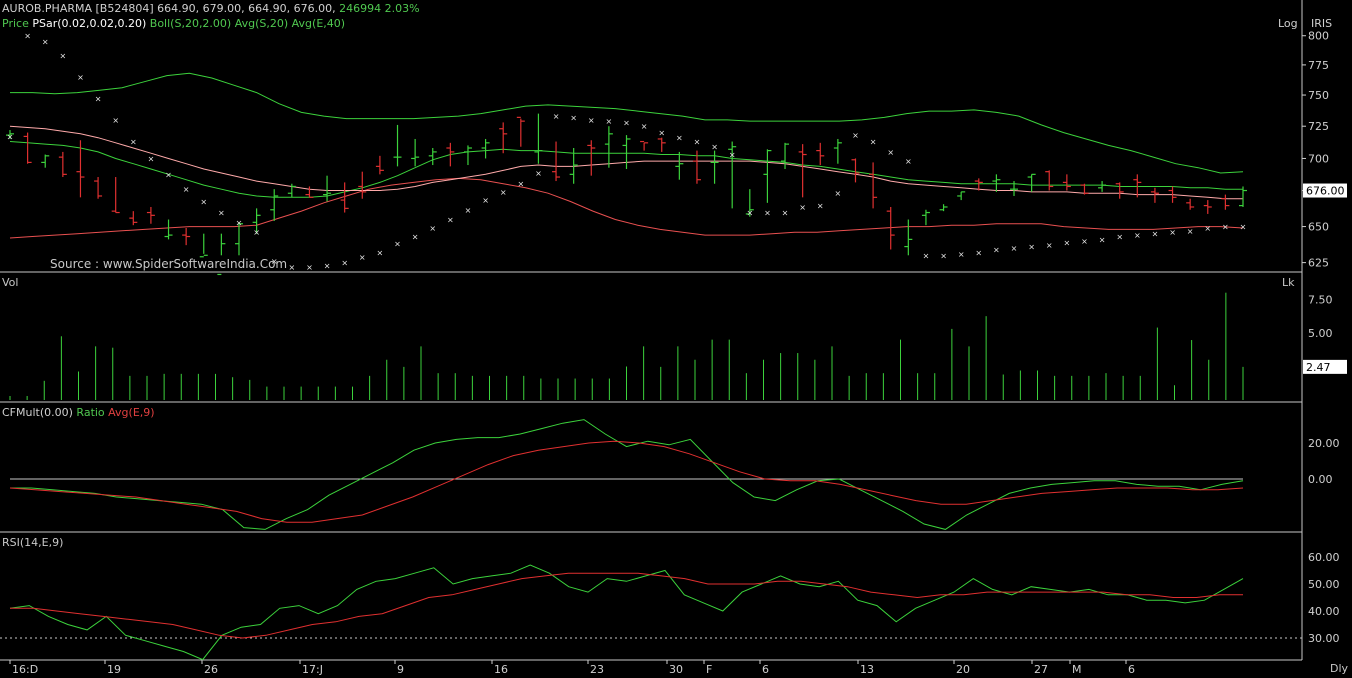  What do you see at coordinates (1288, 23) in the screenshot?
I see `scale-mode-log: Log` at bounding box center [1288, 23].